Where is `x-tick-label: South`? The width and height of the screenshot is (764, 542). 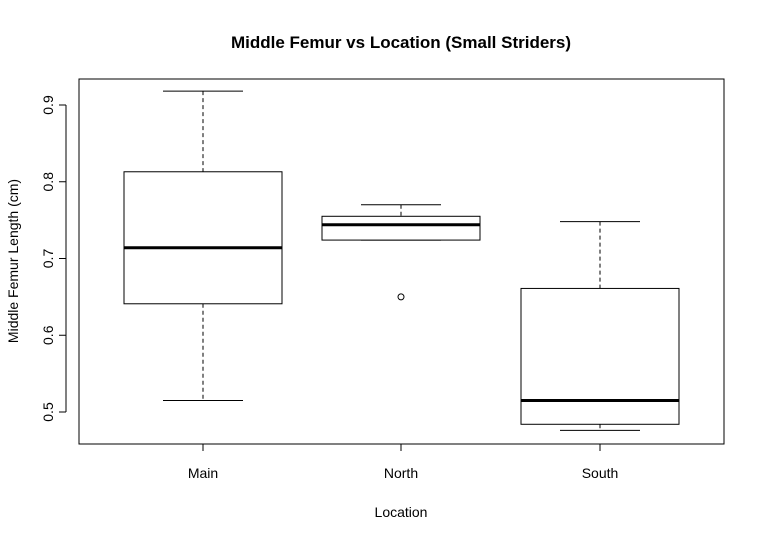 x-tick-label: South is located at coordinates (600, 473).